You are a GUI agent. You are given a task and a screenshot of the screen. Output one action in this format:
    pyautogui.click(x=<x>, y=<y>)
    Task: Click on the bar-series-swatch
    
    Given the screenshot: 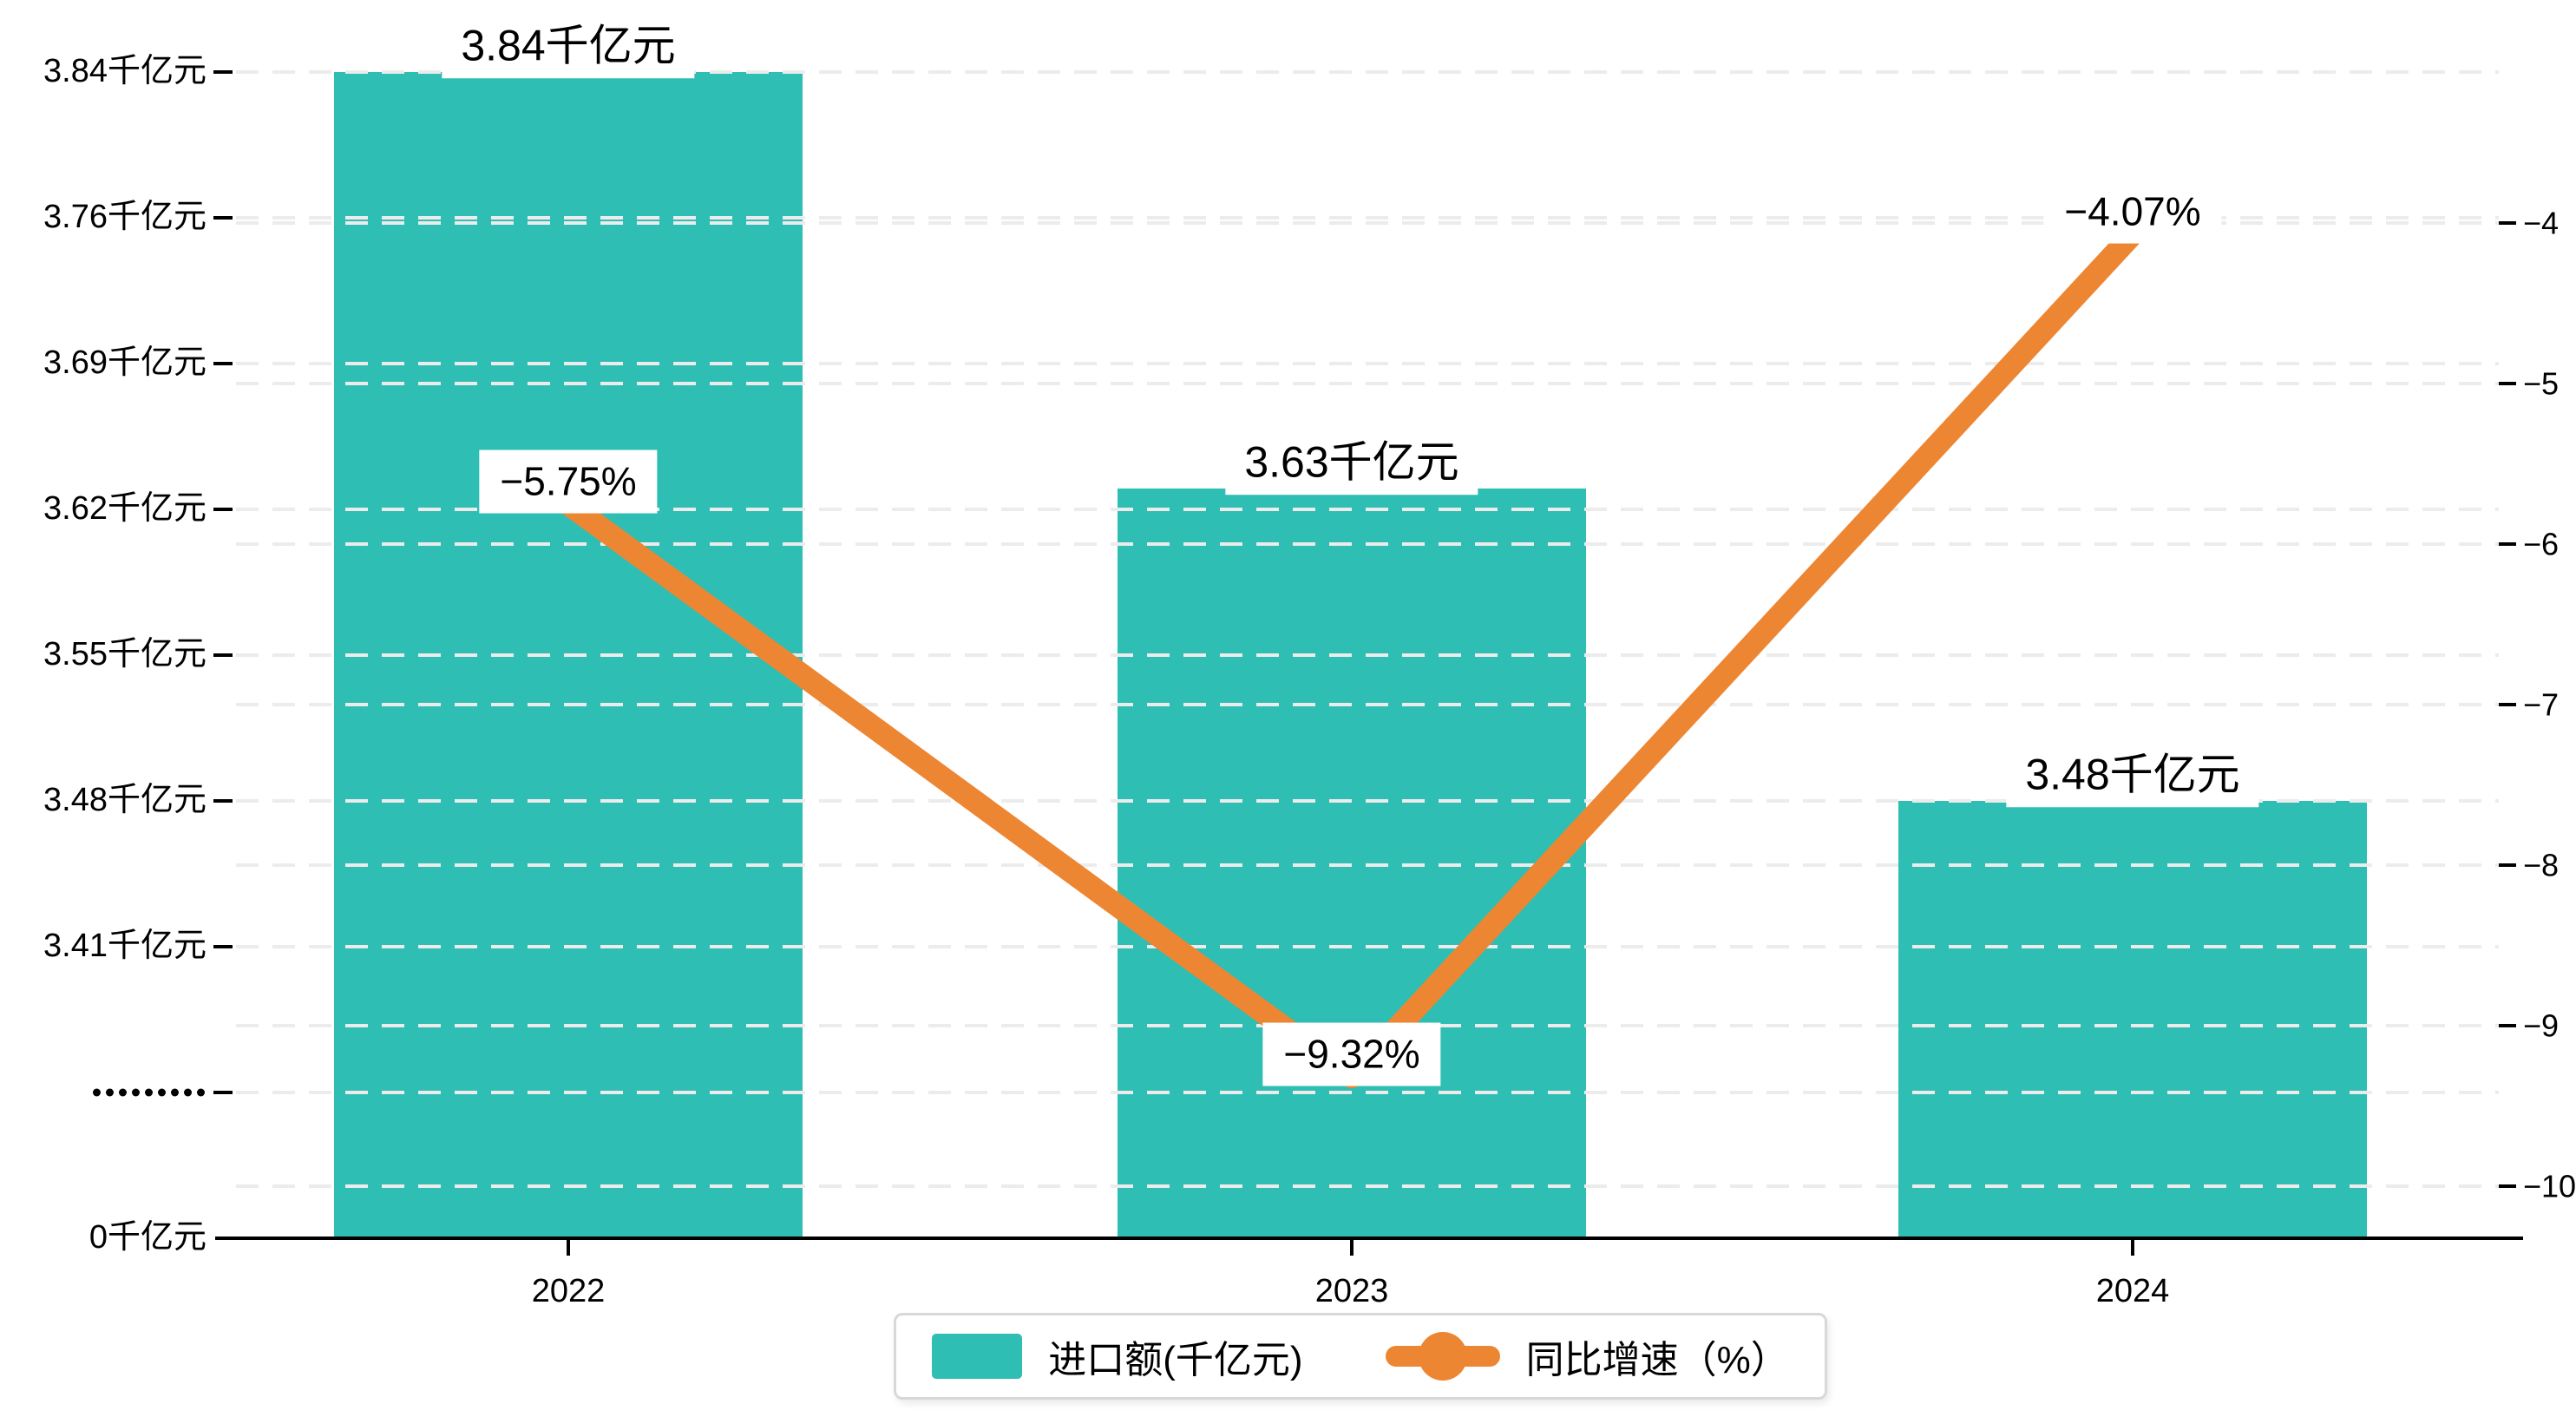 What is the action you would take?
    pyautogui.click(x=977, y=1357)
    